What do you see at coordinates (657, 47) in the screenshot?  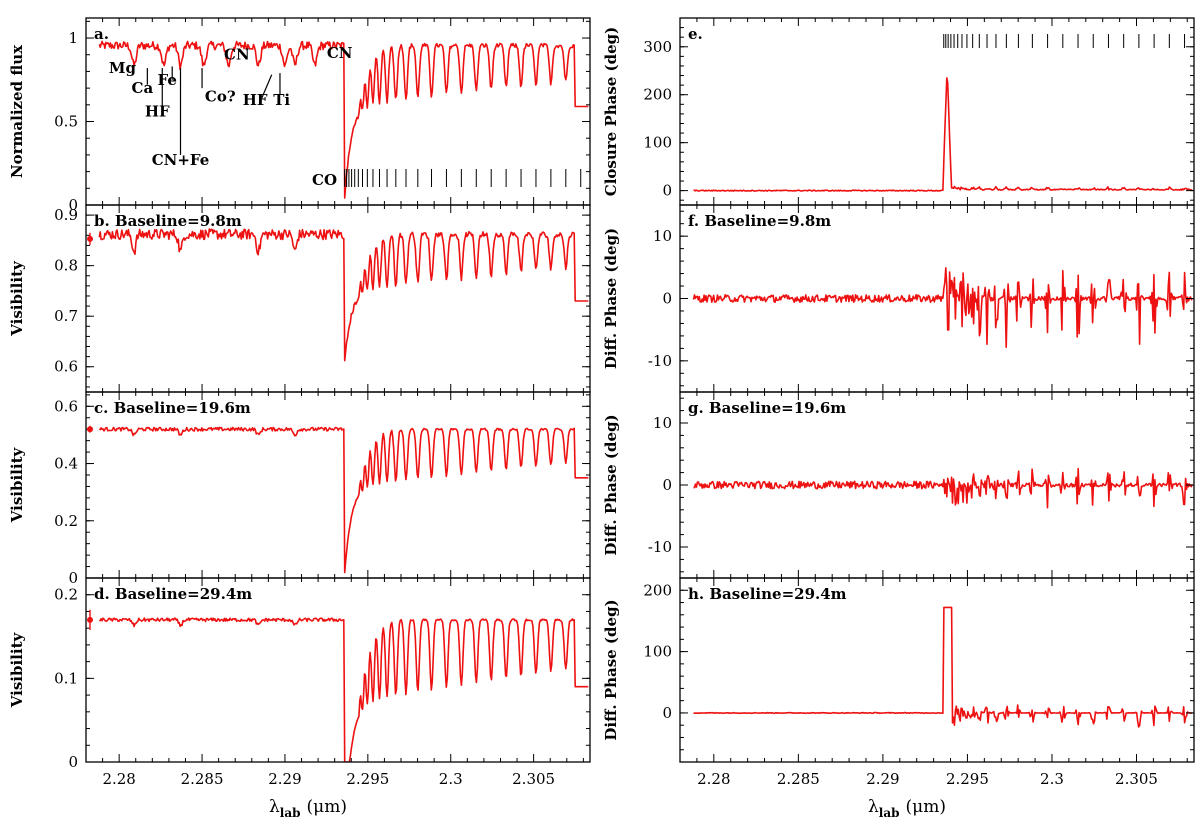 I see `y-tick-label: 300` at bounding box center [657, 47].